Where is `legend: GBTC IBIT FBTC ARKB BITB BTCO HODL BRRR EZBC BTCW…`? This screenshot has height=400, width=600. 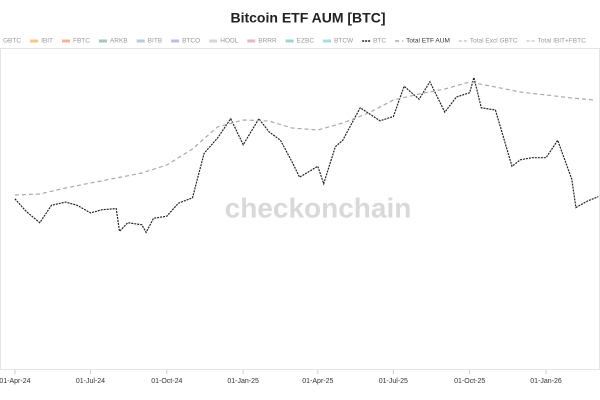 legend: GBTC IBIT FBTC ARKB BITB BTCO HODL BRRR EZBC BTCW… is located at coordinates (295, 41).